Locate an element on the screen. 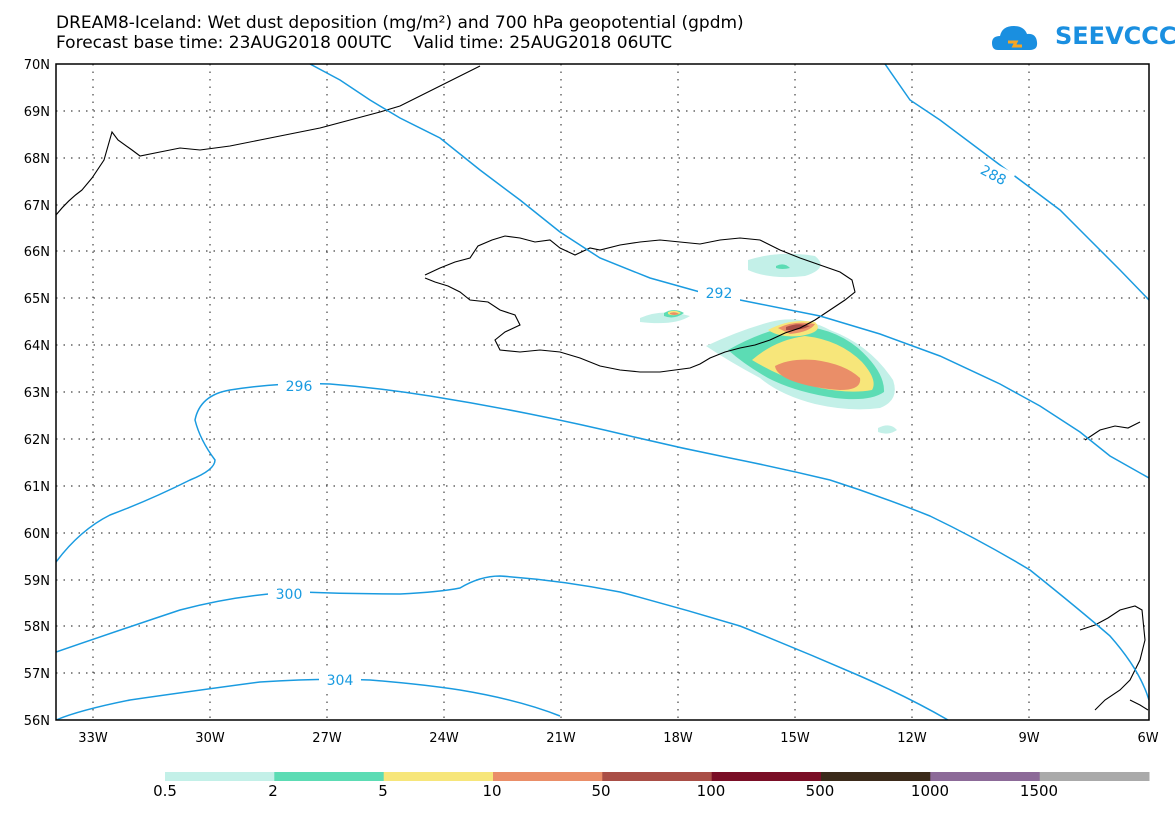 The image size is (1175, 815). lon-label: 9W is located at coordinates (1028, 738).